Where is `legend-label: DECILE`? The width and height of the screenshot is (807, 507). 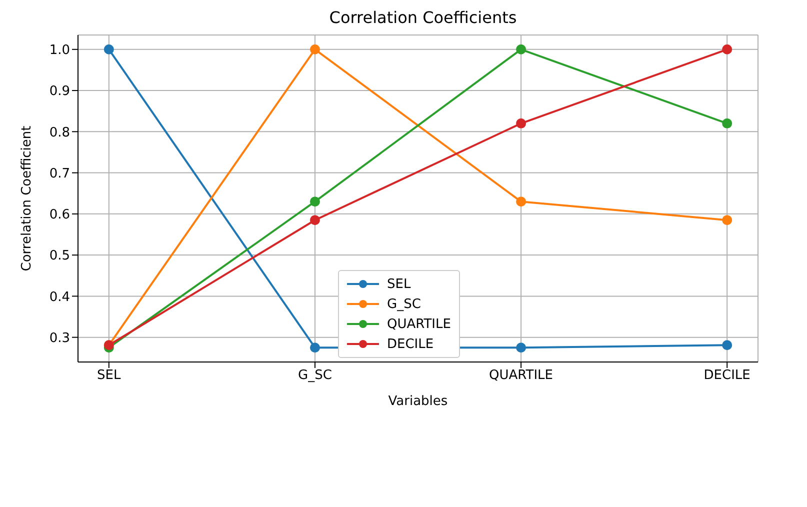
legend-label: DECILE is located at coordinates (410, 344).